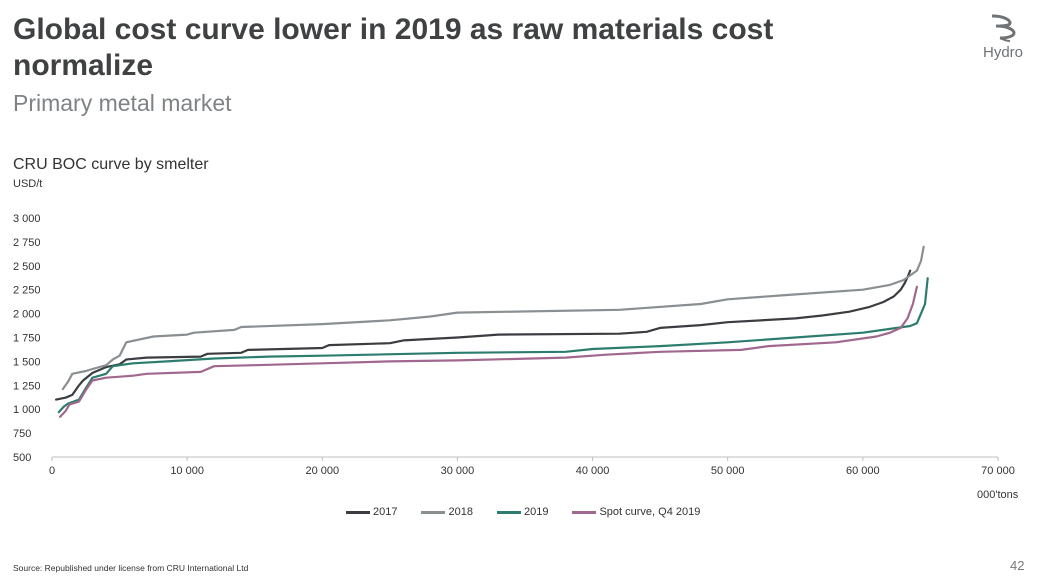 This screenshot has height=583, width=1064. I want to click on hydro-logo: Hydro, so click(1003, 37).